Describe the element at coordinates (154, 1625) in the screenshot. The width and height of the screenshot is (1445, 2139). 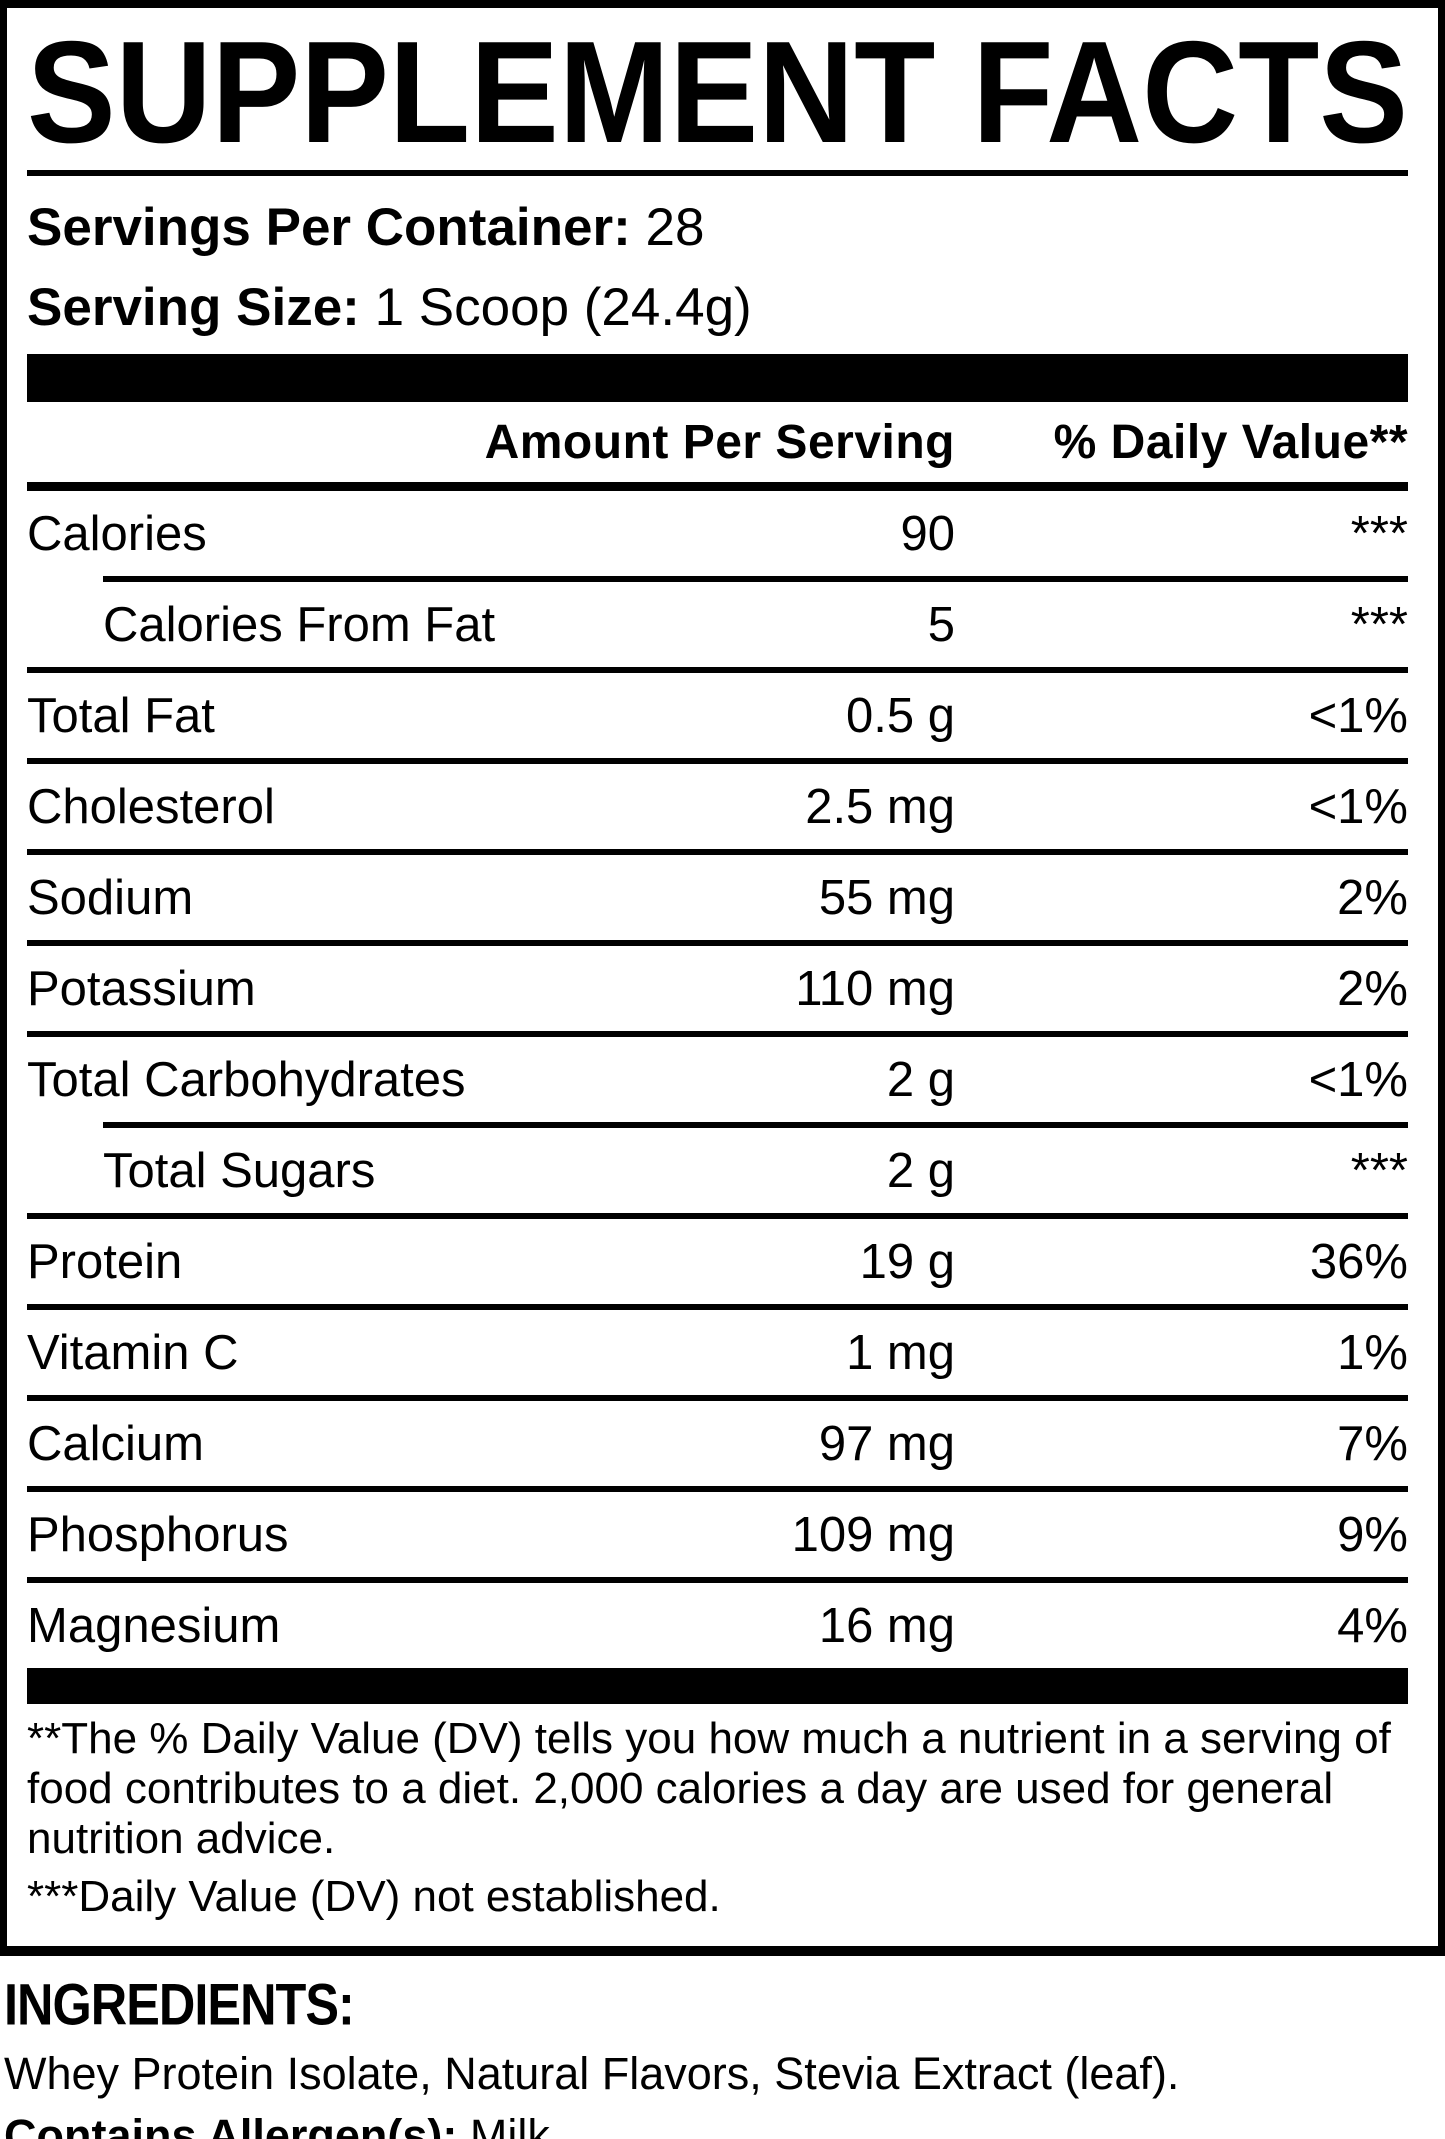
I see `nutrient-name: Magnesium` at that location.